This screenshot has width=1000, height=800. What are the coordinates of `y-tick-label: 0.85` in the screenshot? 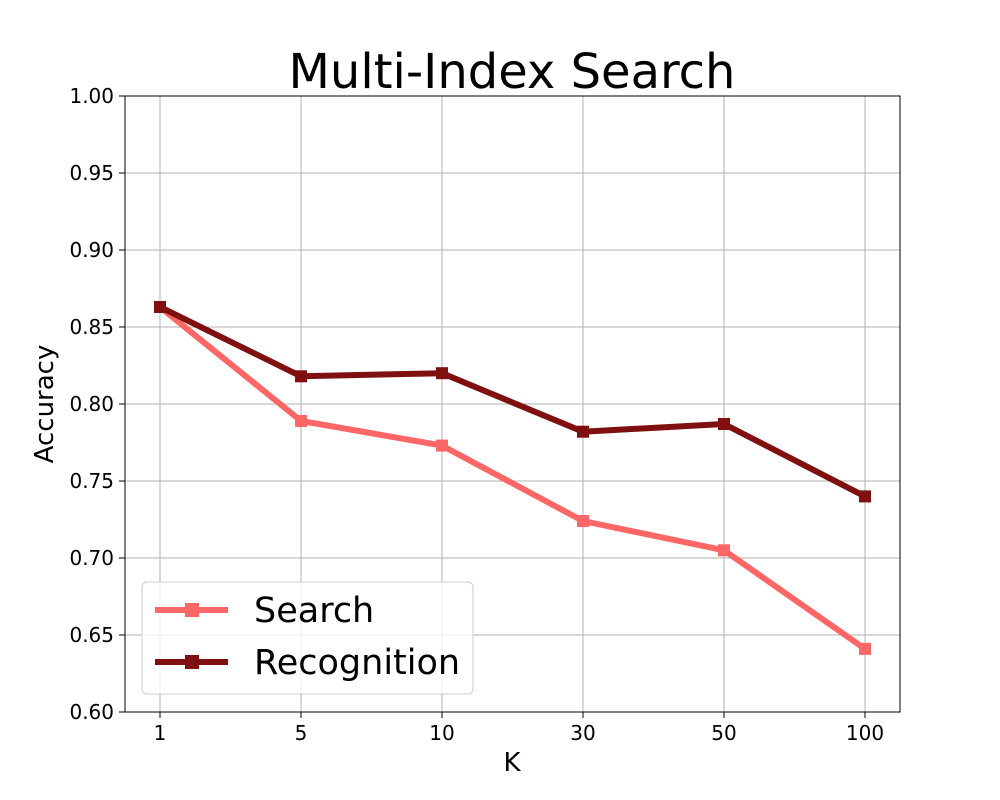 It's located at (91, 327).